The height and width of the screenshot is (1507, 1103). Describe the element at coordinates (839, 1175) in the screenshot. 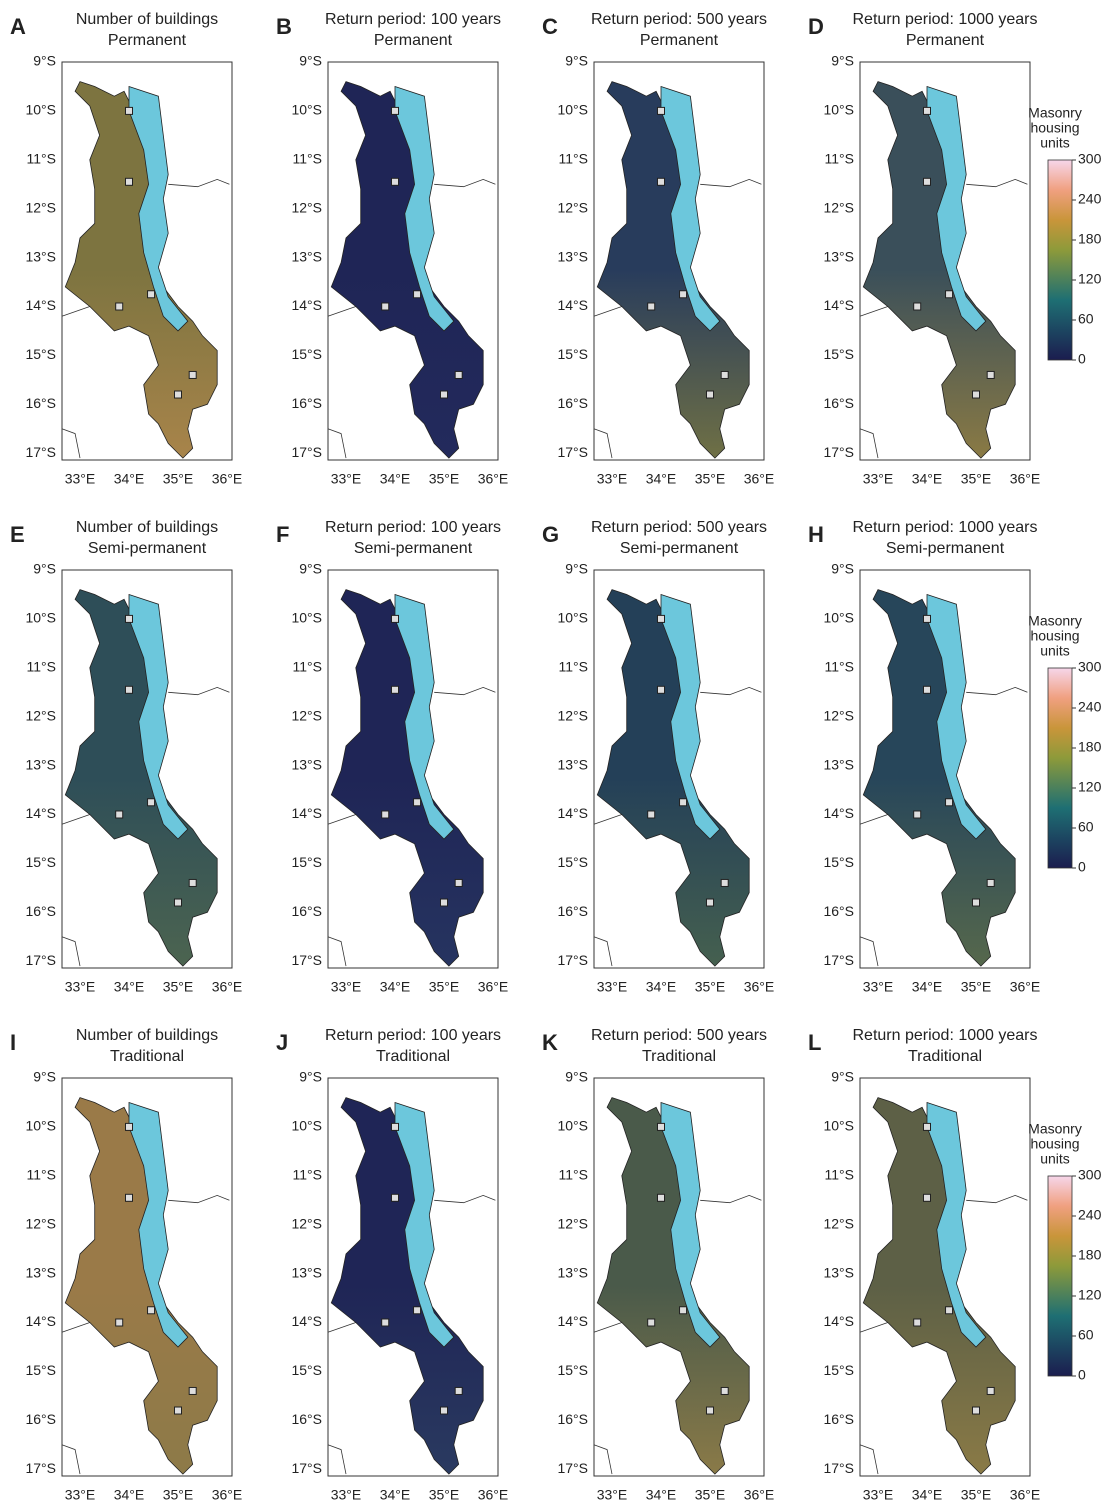

I see `y-tick-label: 11°S` at that location.